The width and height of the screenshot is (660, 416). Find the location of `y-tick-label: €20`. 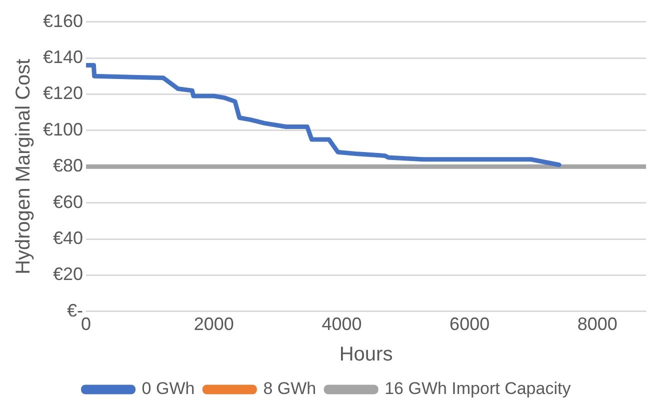

y-tick-label: €20 is located at coordinates (68, 274).